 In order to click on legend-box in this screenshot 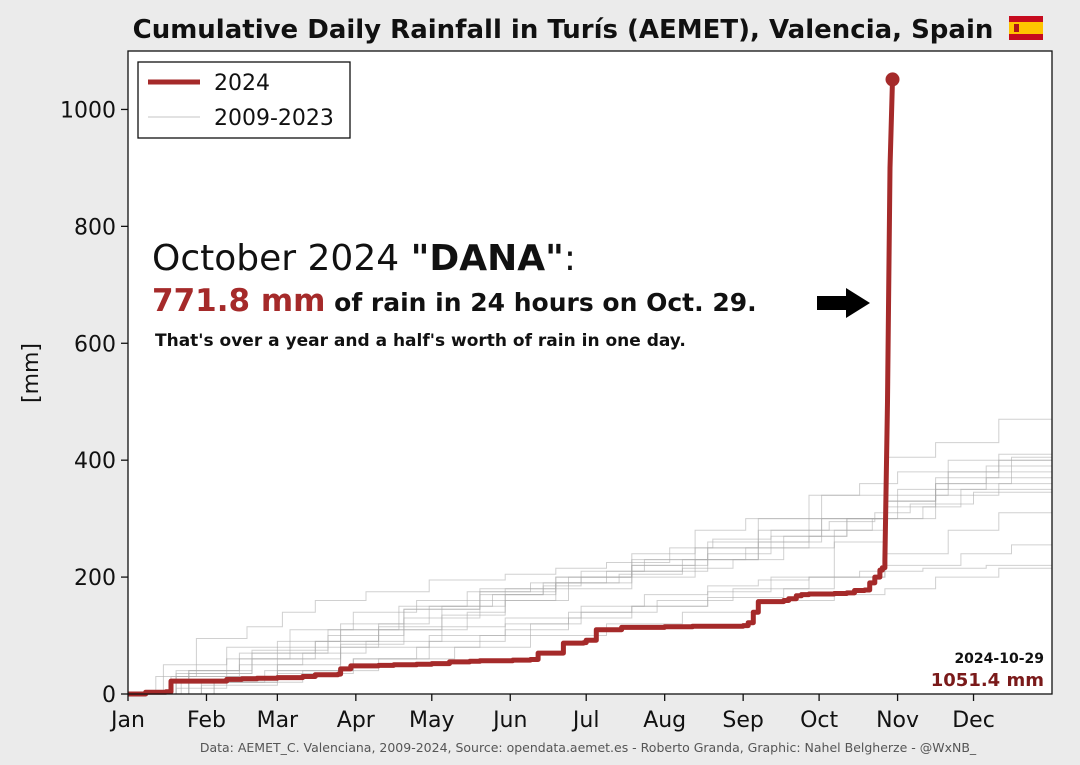, I will do `click(244, 100)`.